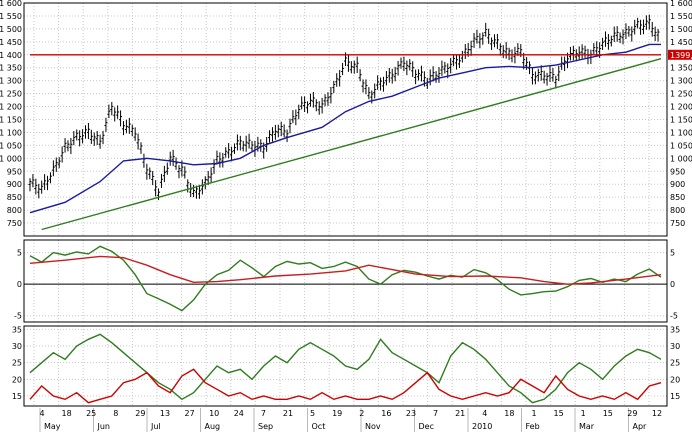 The width and height of the screenshot is (692, 438). What do you see at coordinates (14, 171) in the screenshot?
I see `y-tick-label-left: 950` at bounding box center [14, 171].